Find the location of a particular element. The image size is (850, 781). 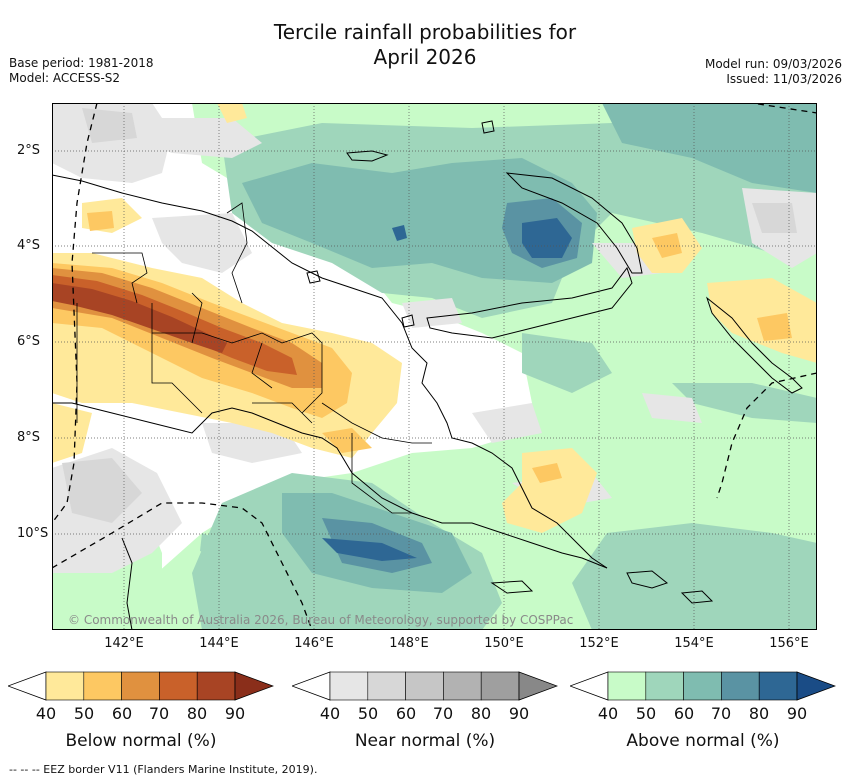

lon-label-152: 152°E is located at coordinates (599, 643).